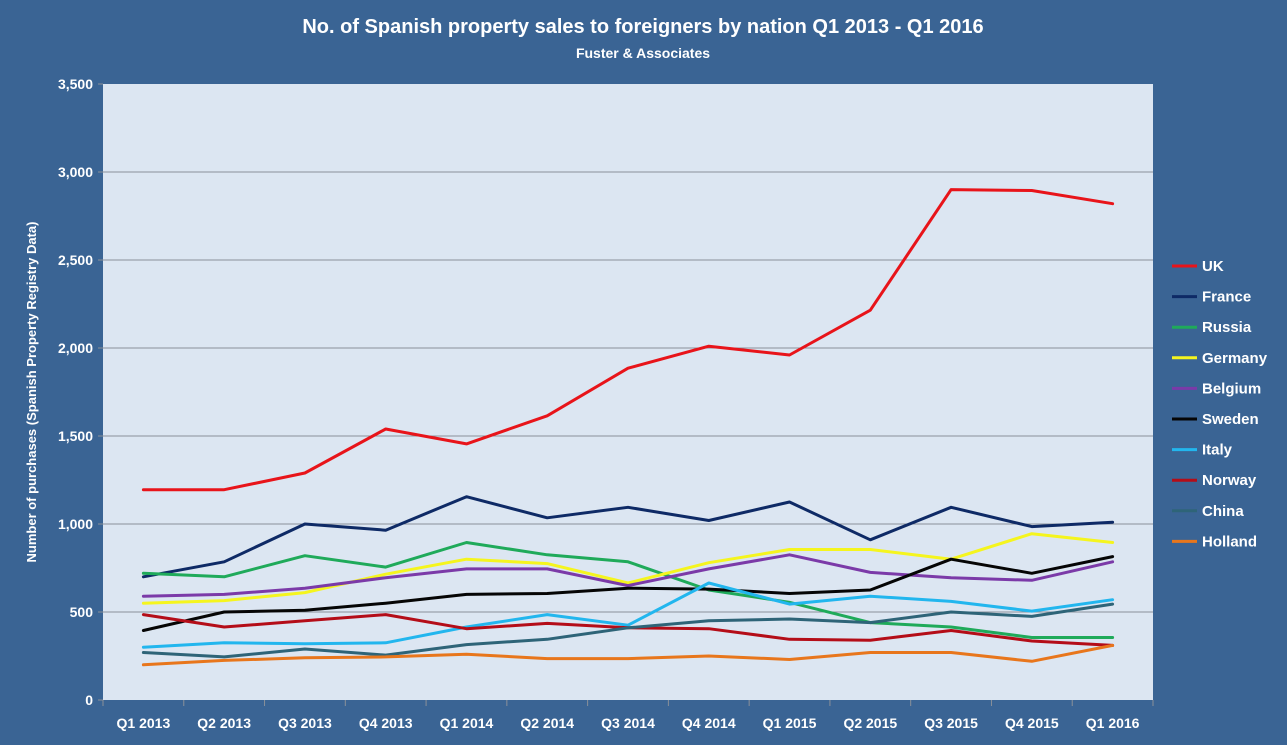  What do you see at coordinates (89, 700) in the screenshot?
I see `y-tick-label: 0` at bounding box center [89, 700].